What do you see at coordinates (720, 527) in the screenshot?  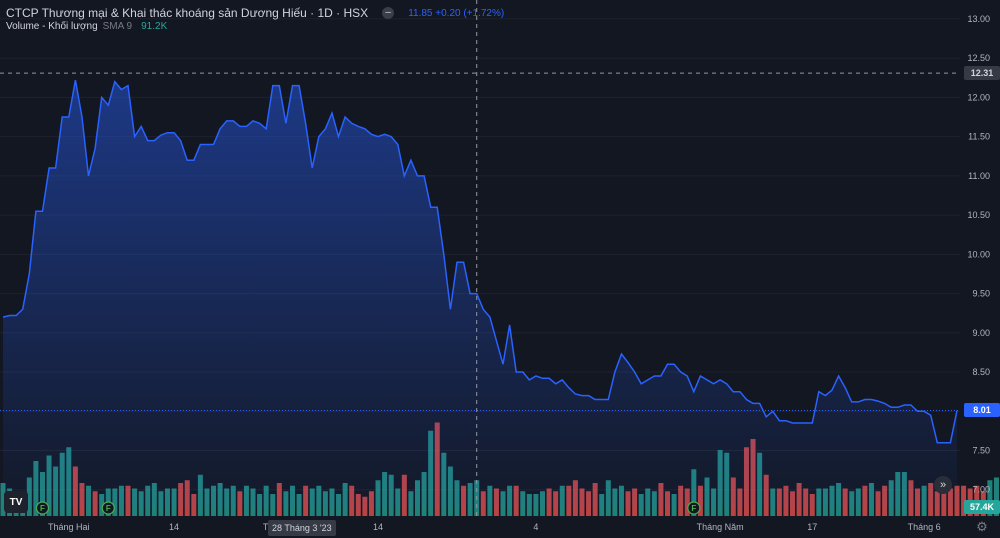 I see `x-tick-label: Tháng Năm` at bounding box center [720, 527].